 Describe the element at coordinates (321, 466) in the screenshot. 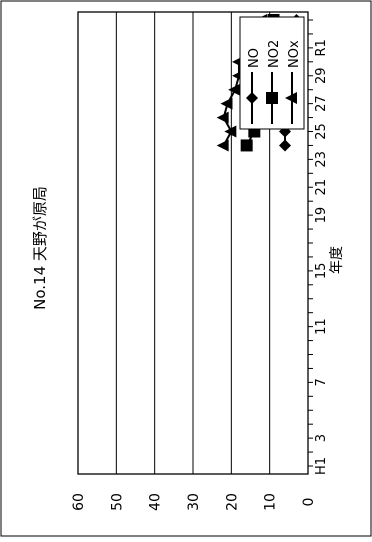

I see `year-tick-label: H1` at that location.